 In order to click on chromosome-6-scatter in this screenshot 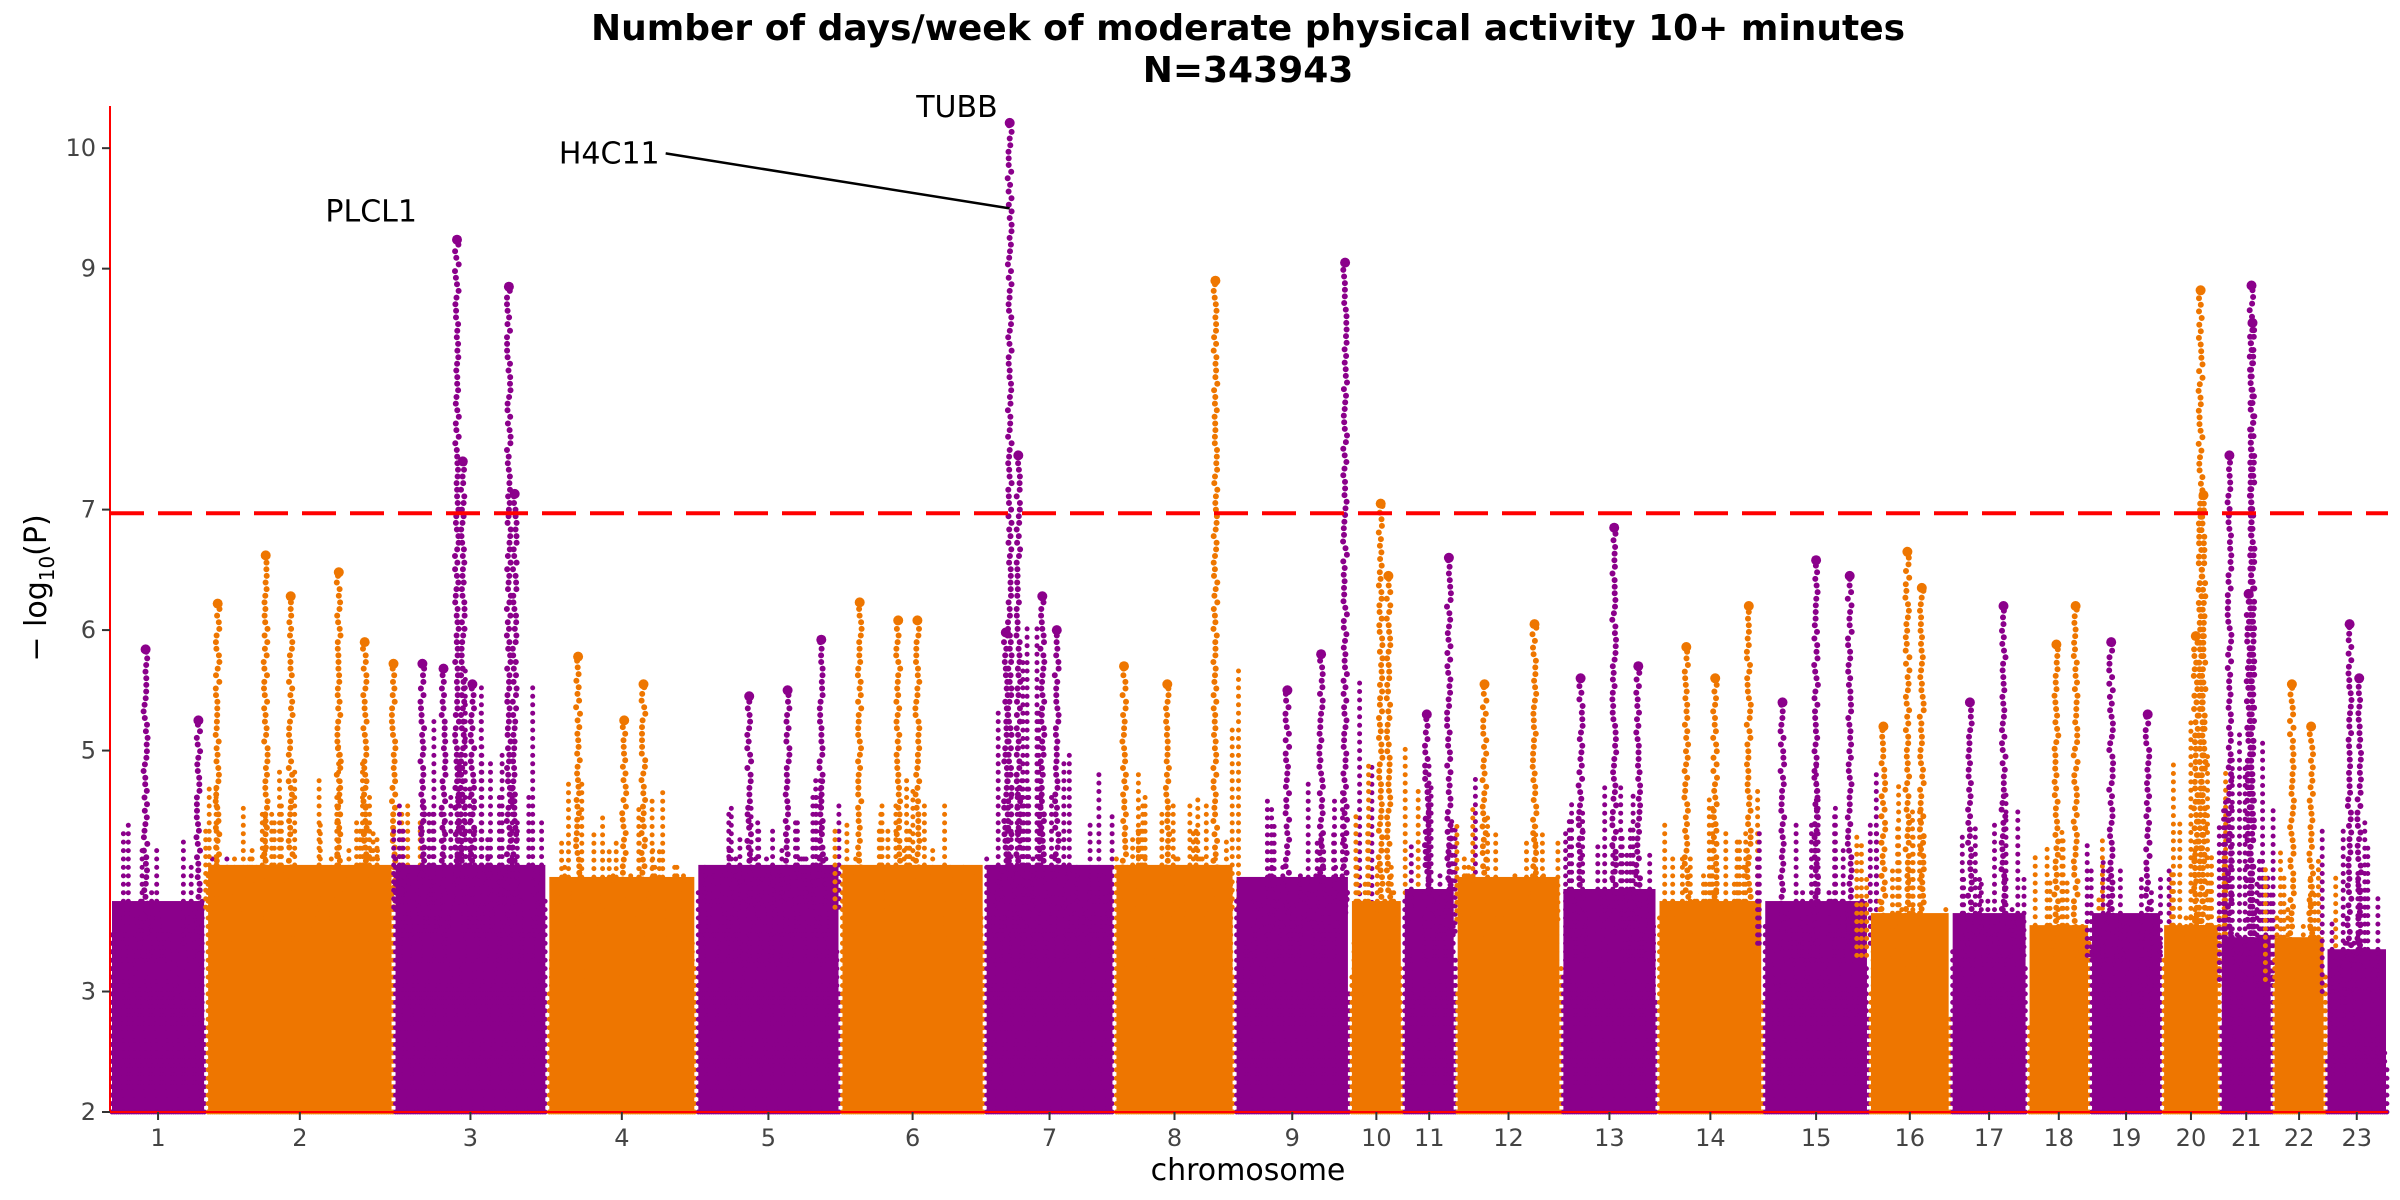, I will do `click(909, 857)`.